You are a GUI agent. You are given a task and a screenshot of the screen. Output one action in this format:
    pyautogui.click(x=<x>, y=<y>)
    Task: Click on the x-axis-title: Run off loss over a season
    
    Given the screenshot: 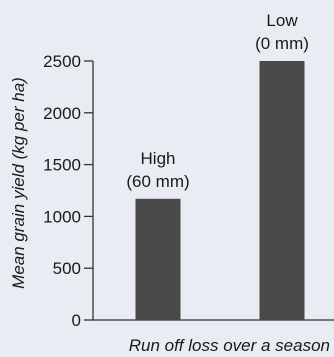 What is the action you would take?
    pyautogui.click(x=229, y=345)
    